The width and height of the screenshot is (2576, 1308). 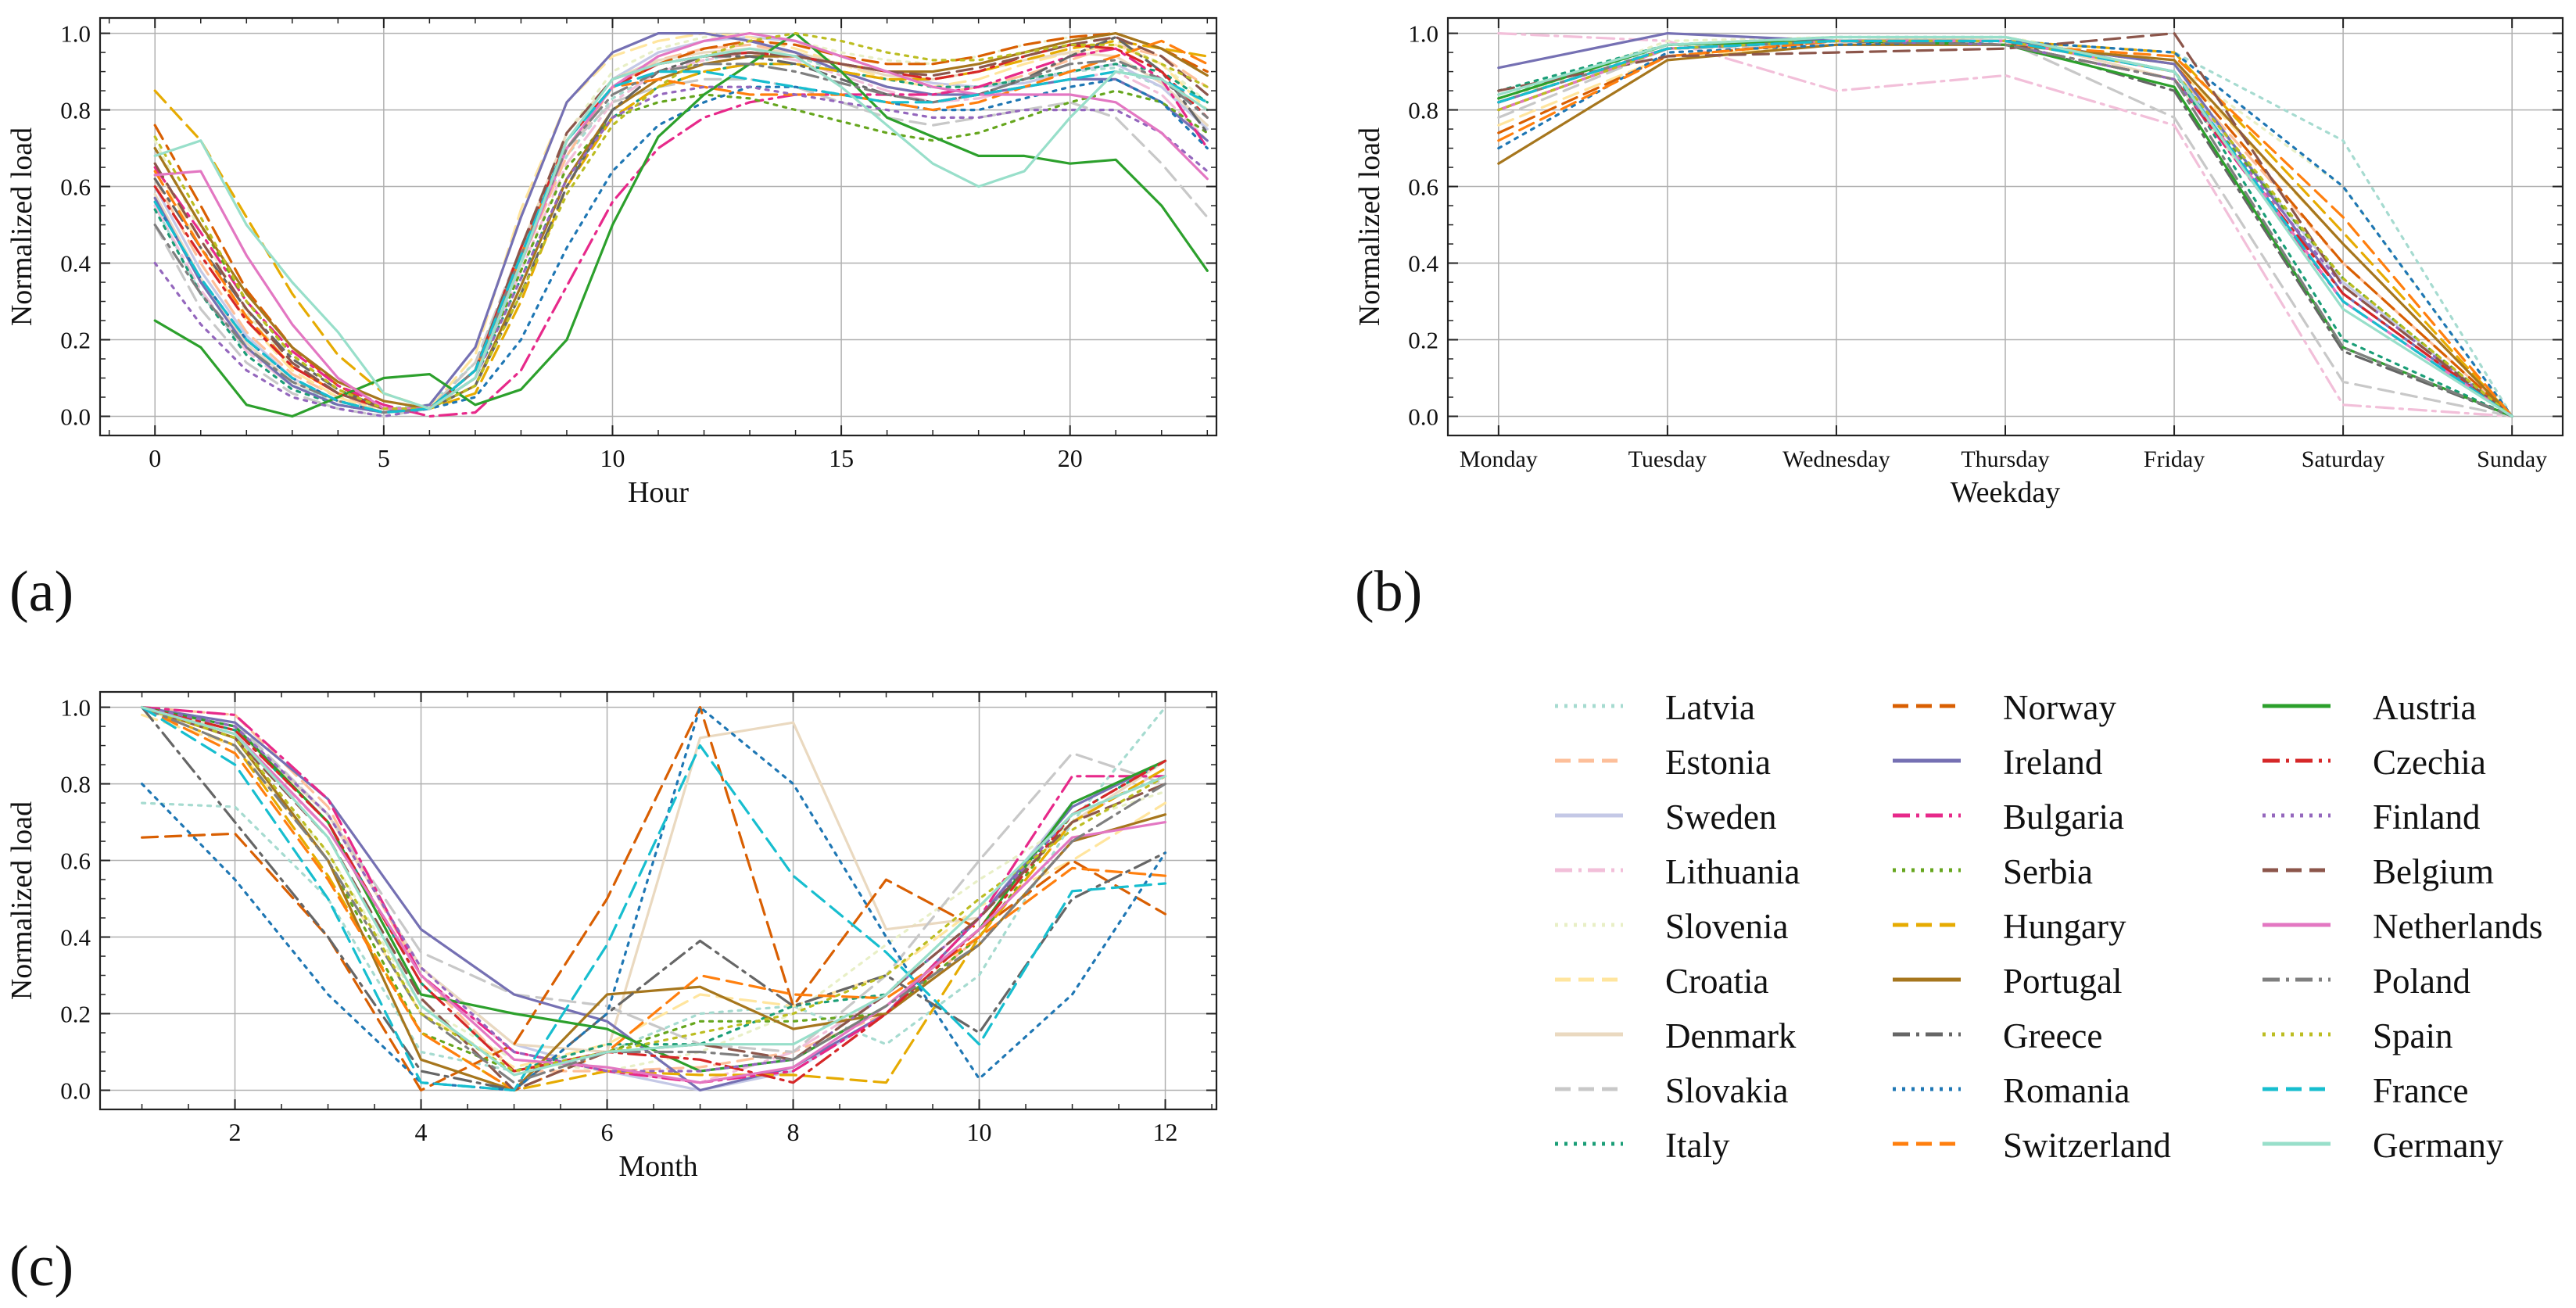 I want to click on legend-label: Ireland, so click(x=2053, y=762).